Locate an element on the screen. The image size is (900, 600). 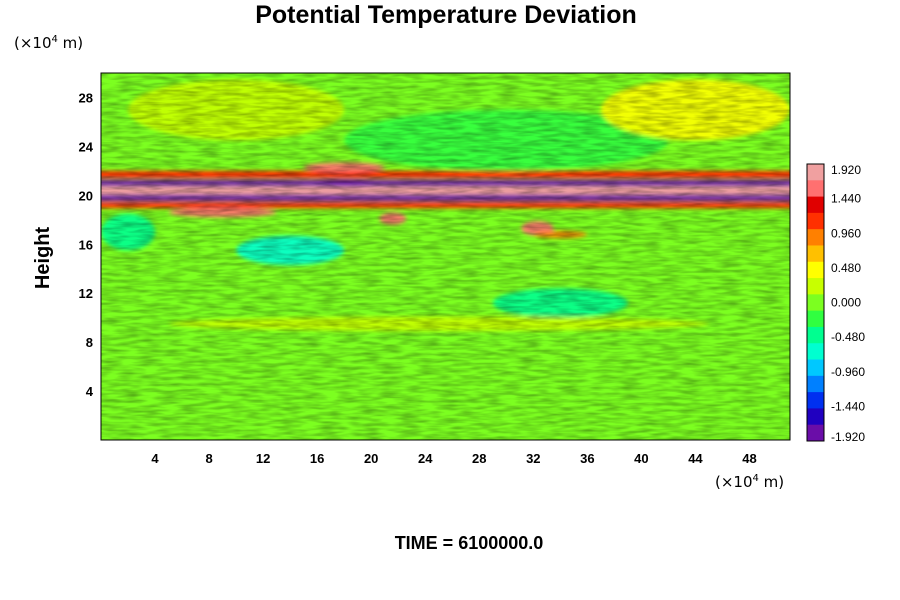
x-tick-label: 44 is located at coordinates (695, 458).